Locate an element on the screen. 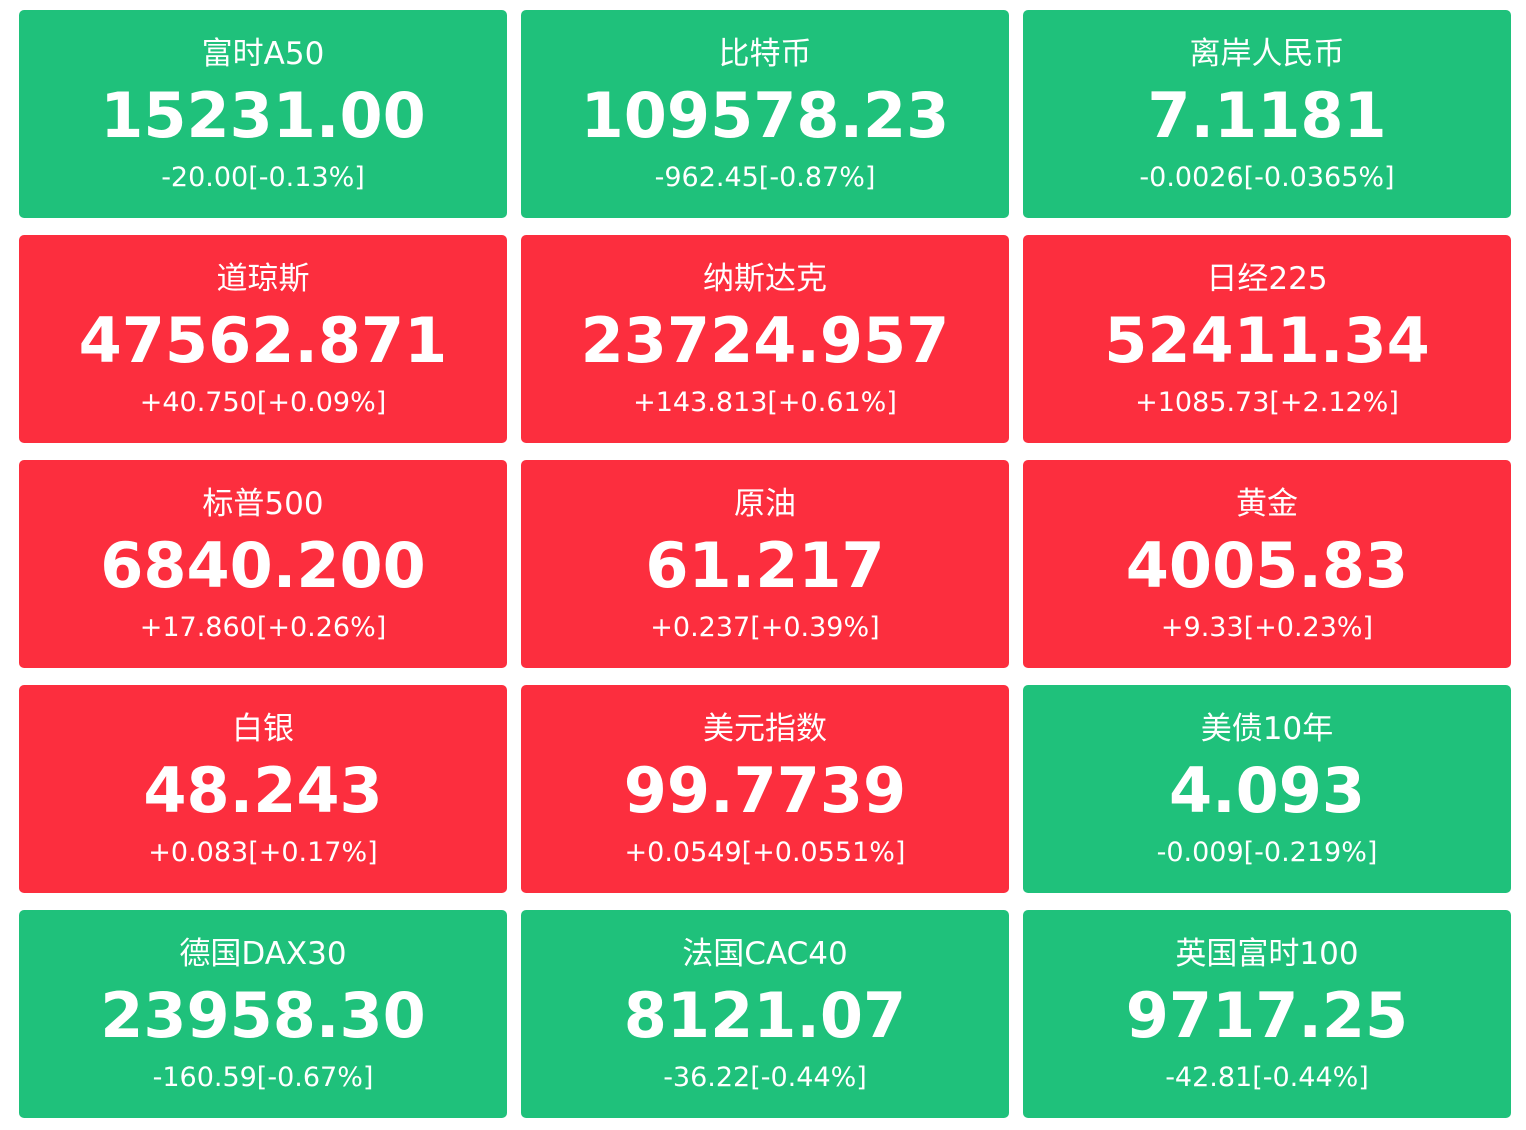 The image size is (1526, 1130). quote-tile: 黄金 4005.83 +9.33[+0.23%] is located at coordinates (1267, 564).